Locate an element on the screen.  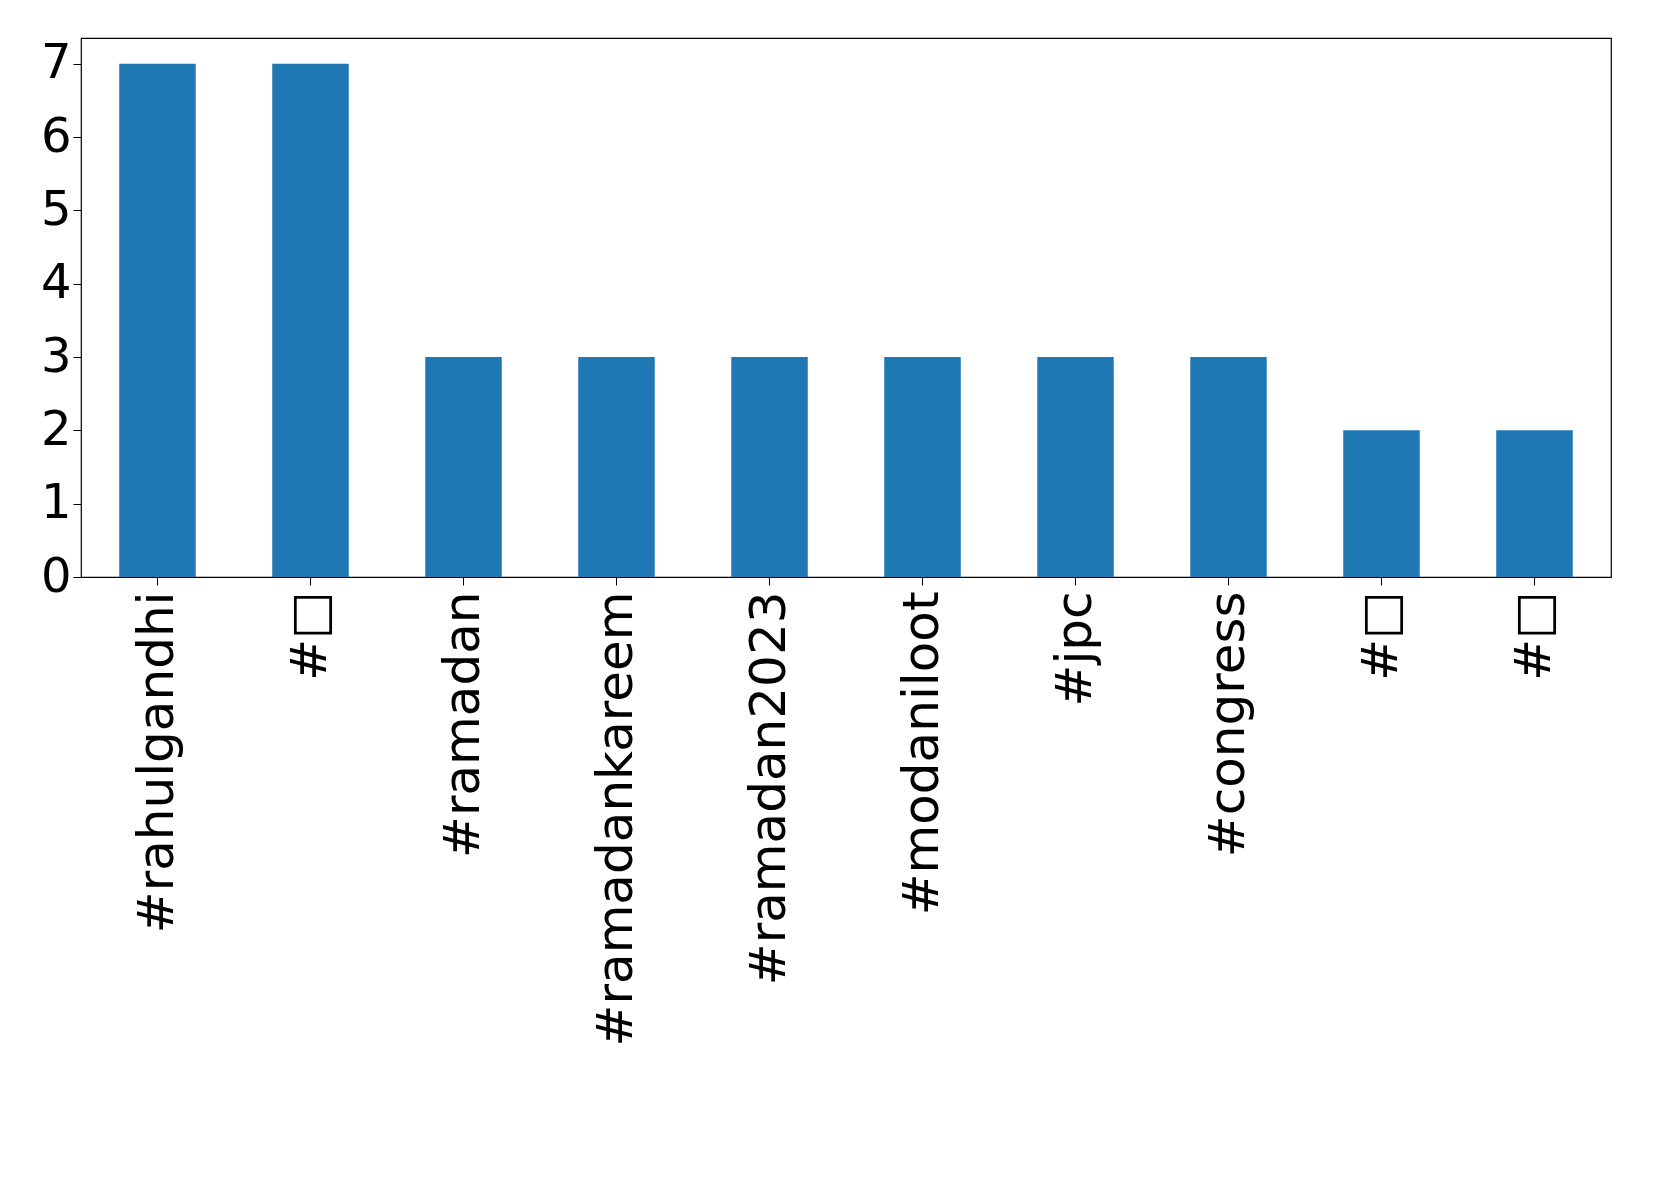
y-tick-label: 5 is located at coordinates (56, 207).